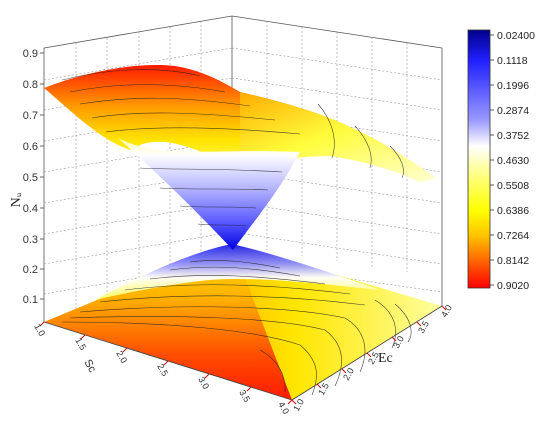 Image resolution: width=550 pixels, height=422 pixels. What do you see at coordinates (209, 194) in the screenshot?
I see `surface-funnel` at bounding box center [209, 194].